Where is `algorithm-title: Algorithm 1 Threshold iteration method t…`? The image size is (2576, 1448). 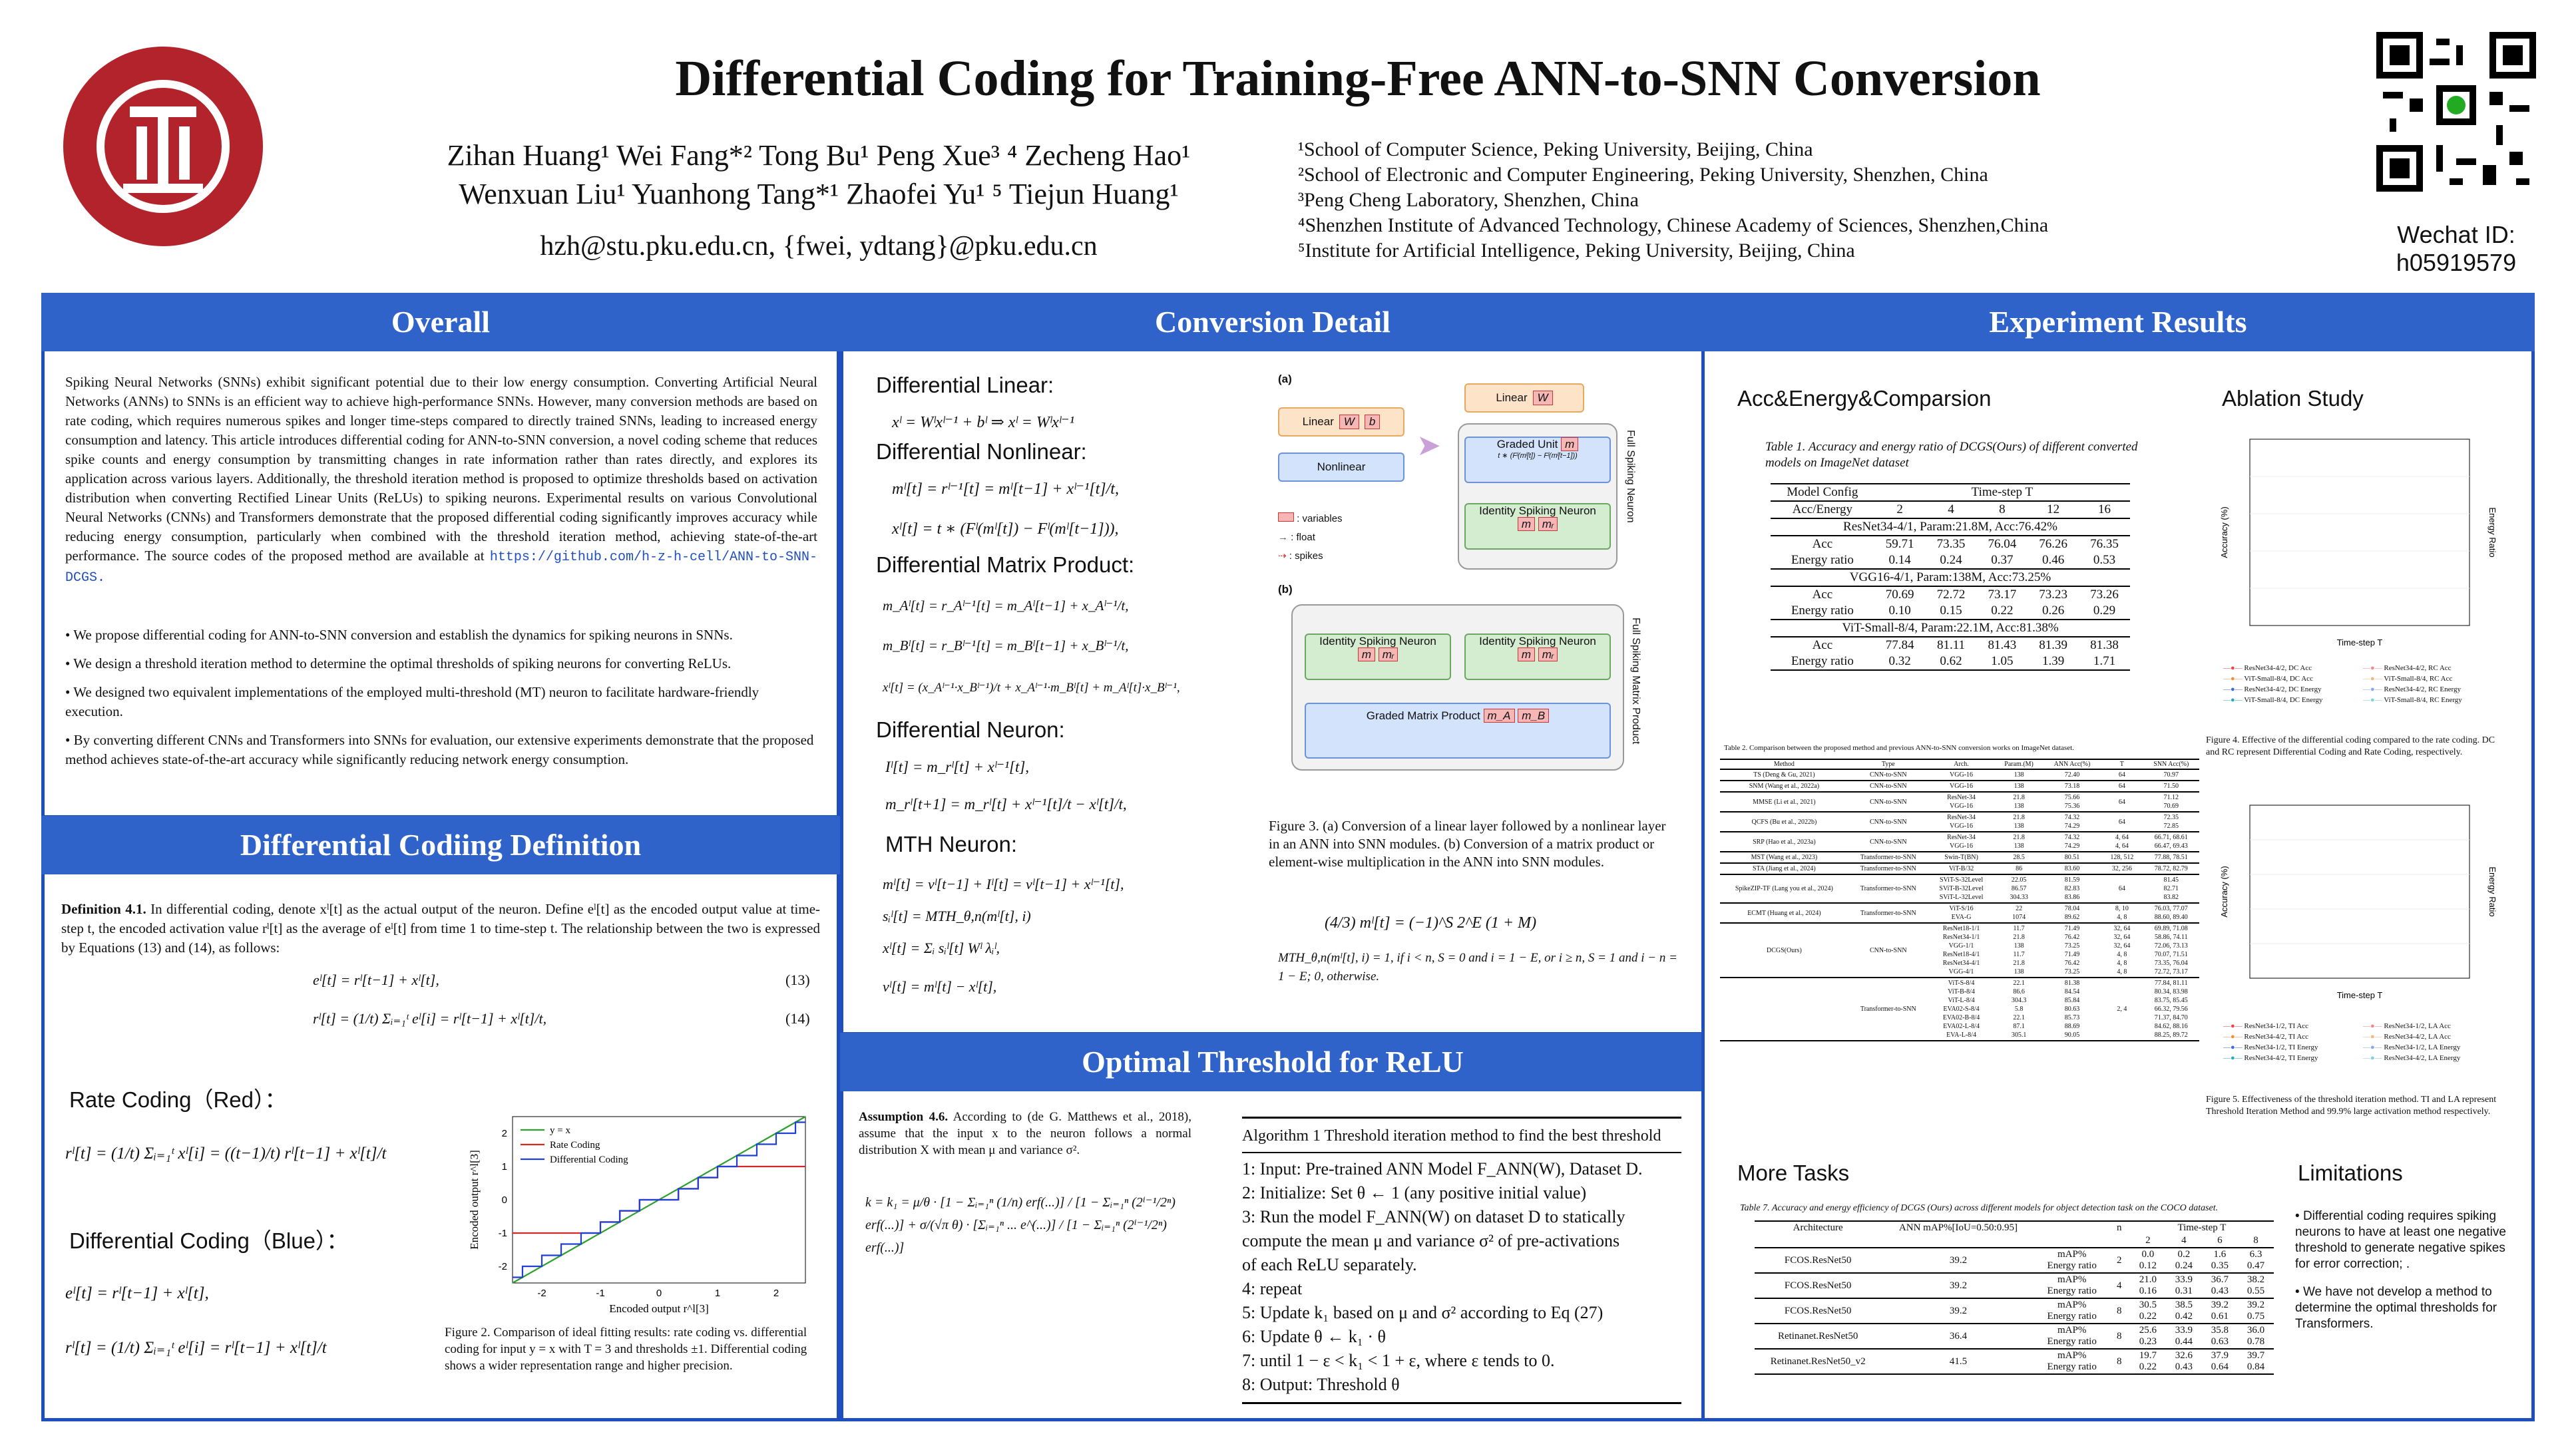
algorithm-title: Algorithm 1 Threshold iteration method t… is located at coordinates (1461, 1138).